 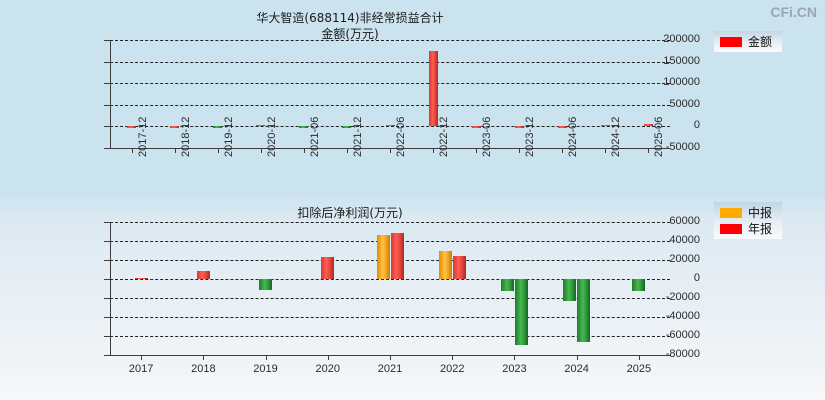 What do you see at coordinates (562, 127) in the screenshot?
I see `bar-金额-2024-06` at bounding box center [562, 127].